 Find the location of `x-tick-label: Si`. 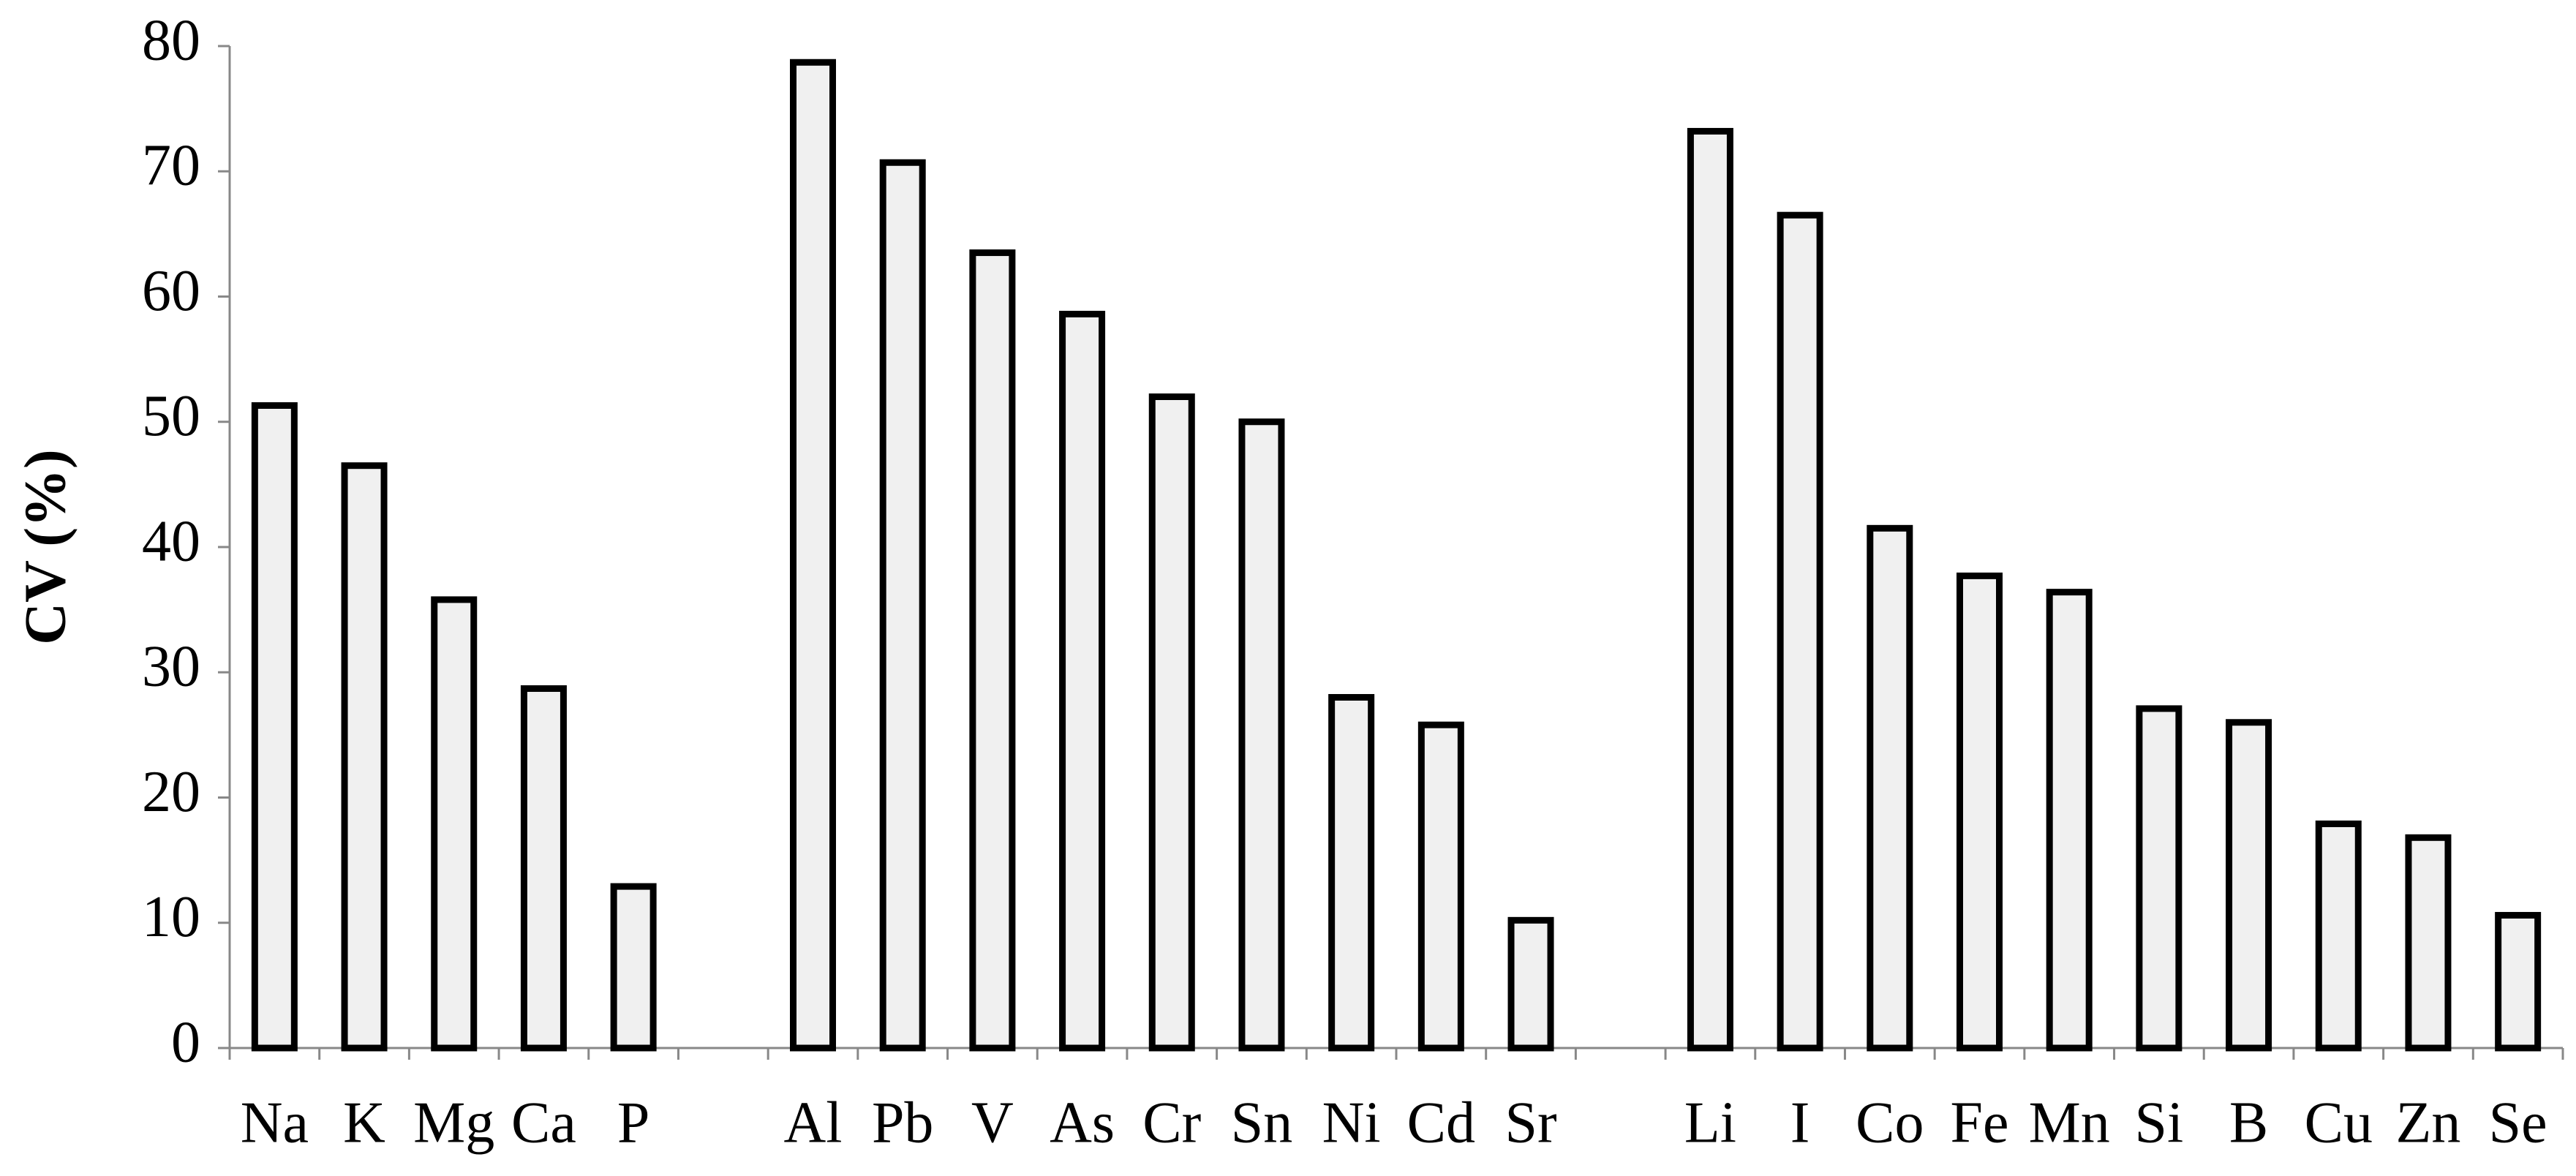

x-tick-label: Si is located at coordinates (2159, 1122).